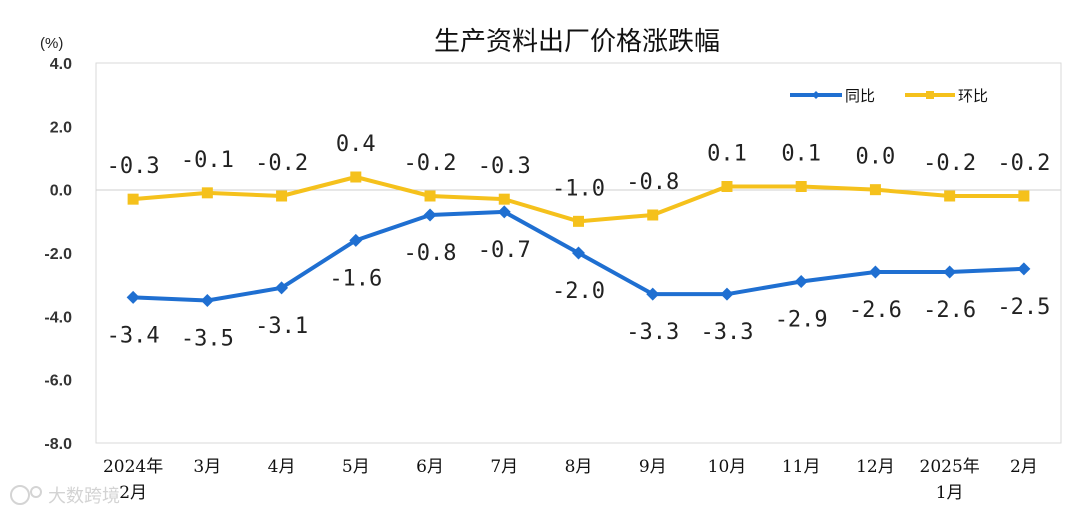  Describe the element at coordinates (61, 191) in the screenshot. I see `y-tick-label: 0.0` at that location.